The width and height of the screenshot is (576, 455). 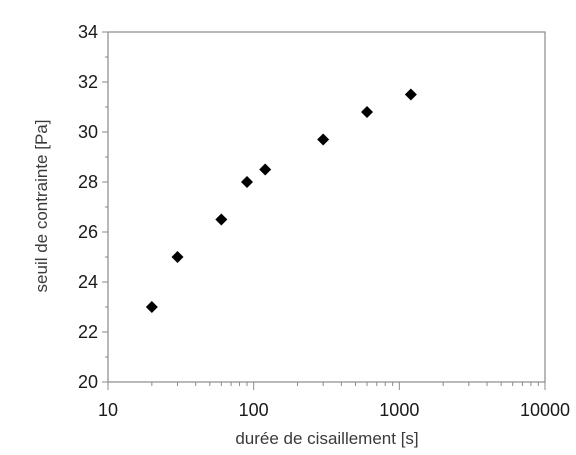 I want to click on y-axis-label: seuil de contrainte [Pa], so click(x=41, y=206).